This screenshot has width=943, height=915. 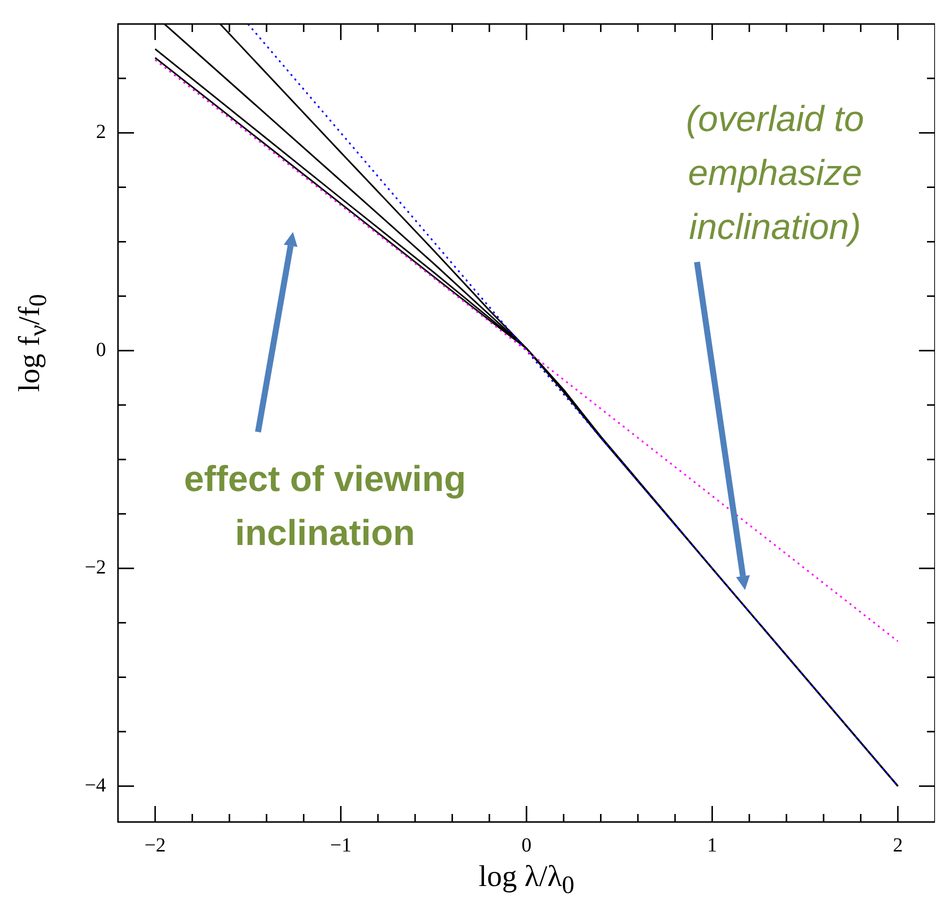 What do you see at coordinates (527, 845) in the screenshot?
I see `x-tick-label: 0` at bounding box center [527, 845].